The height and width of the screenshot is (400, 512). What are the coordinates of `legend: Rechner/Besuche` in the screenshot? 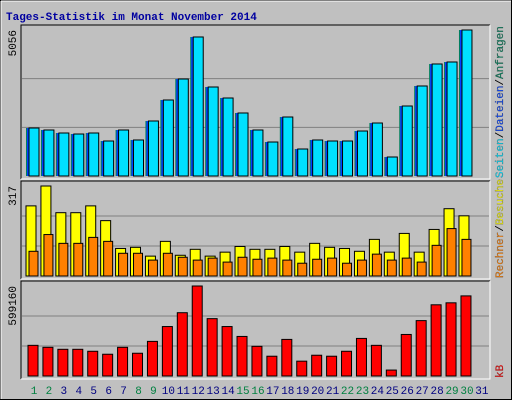 It's located at (501, 228).